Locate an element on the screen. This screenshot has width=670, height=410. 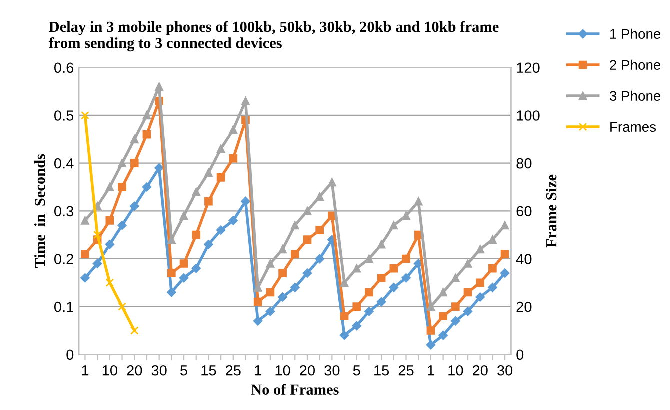
y-tick-label: 0.2 is located at coordinates (64, 259).